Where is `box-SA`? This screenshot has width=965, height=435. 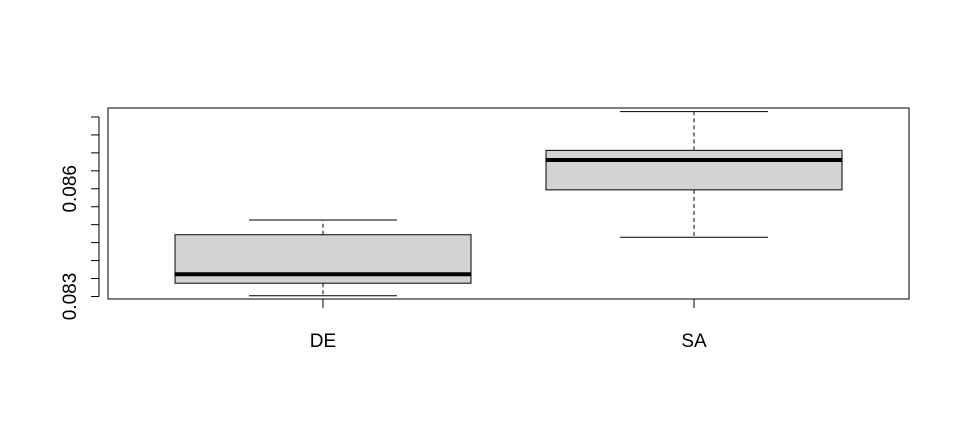 box-SA is located at coordinates (694, 174).